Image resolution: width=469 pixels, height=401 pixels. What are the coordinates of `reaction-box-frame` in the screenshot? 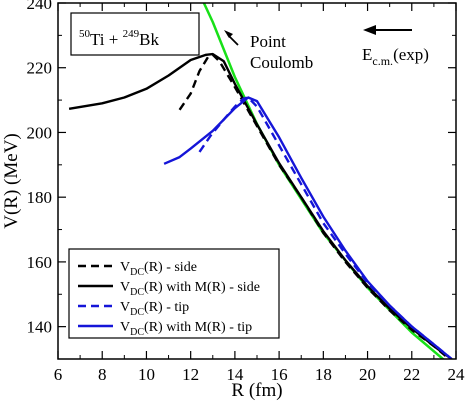 It's located at (135, 34).